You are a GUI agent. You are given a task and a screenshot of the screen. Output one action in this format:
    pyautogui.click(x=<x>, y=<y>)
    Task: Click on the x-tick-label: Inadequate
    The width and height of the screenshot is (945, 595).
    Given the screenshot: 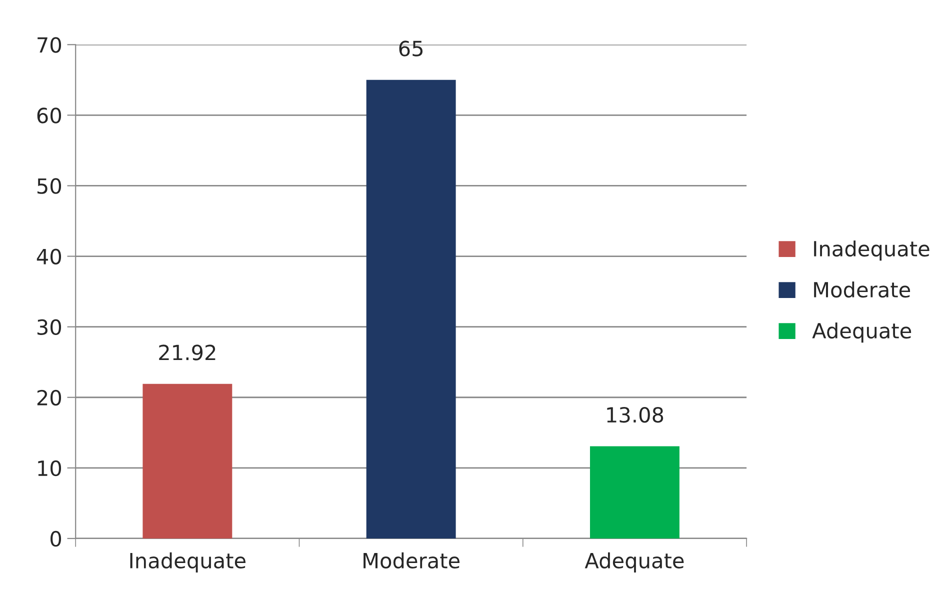 What is the action you would take?
    pyautogui.click(x=188, y=562)
    